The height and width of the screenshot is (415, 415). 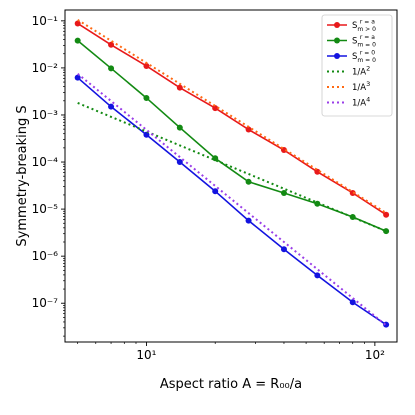 I want to click on legend-entry-4: 1/A3, so click(x=348, y=86).